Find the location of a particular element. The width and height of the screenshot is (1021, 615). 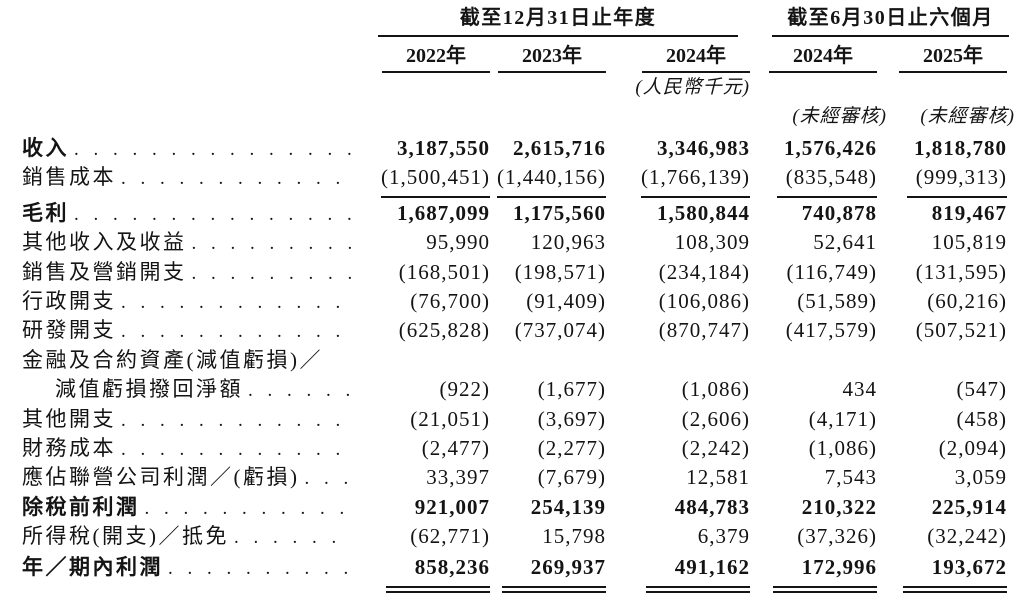

value-cell-fy2023: (1,677) is located at coordinates (571, 389).